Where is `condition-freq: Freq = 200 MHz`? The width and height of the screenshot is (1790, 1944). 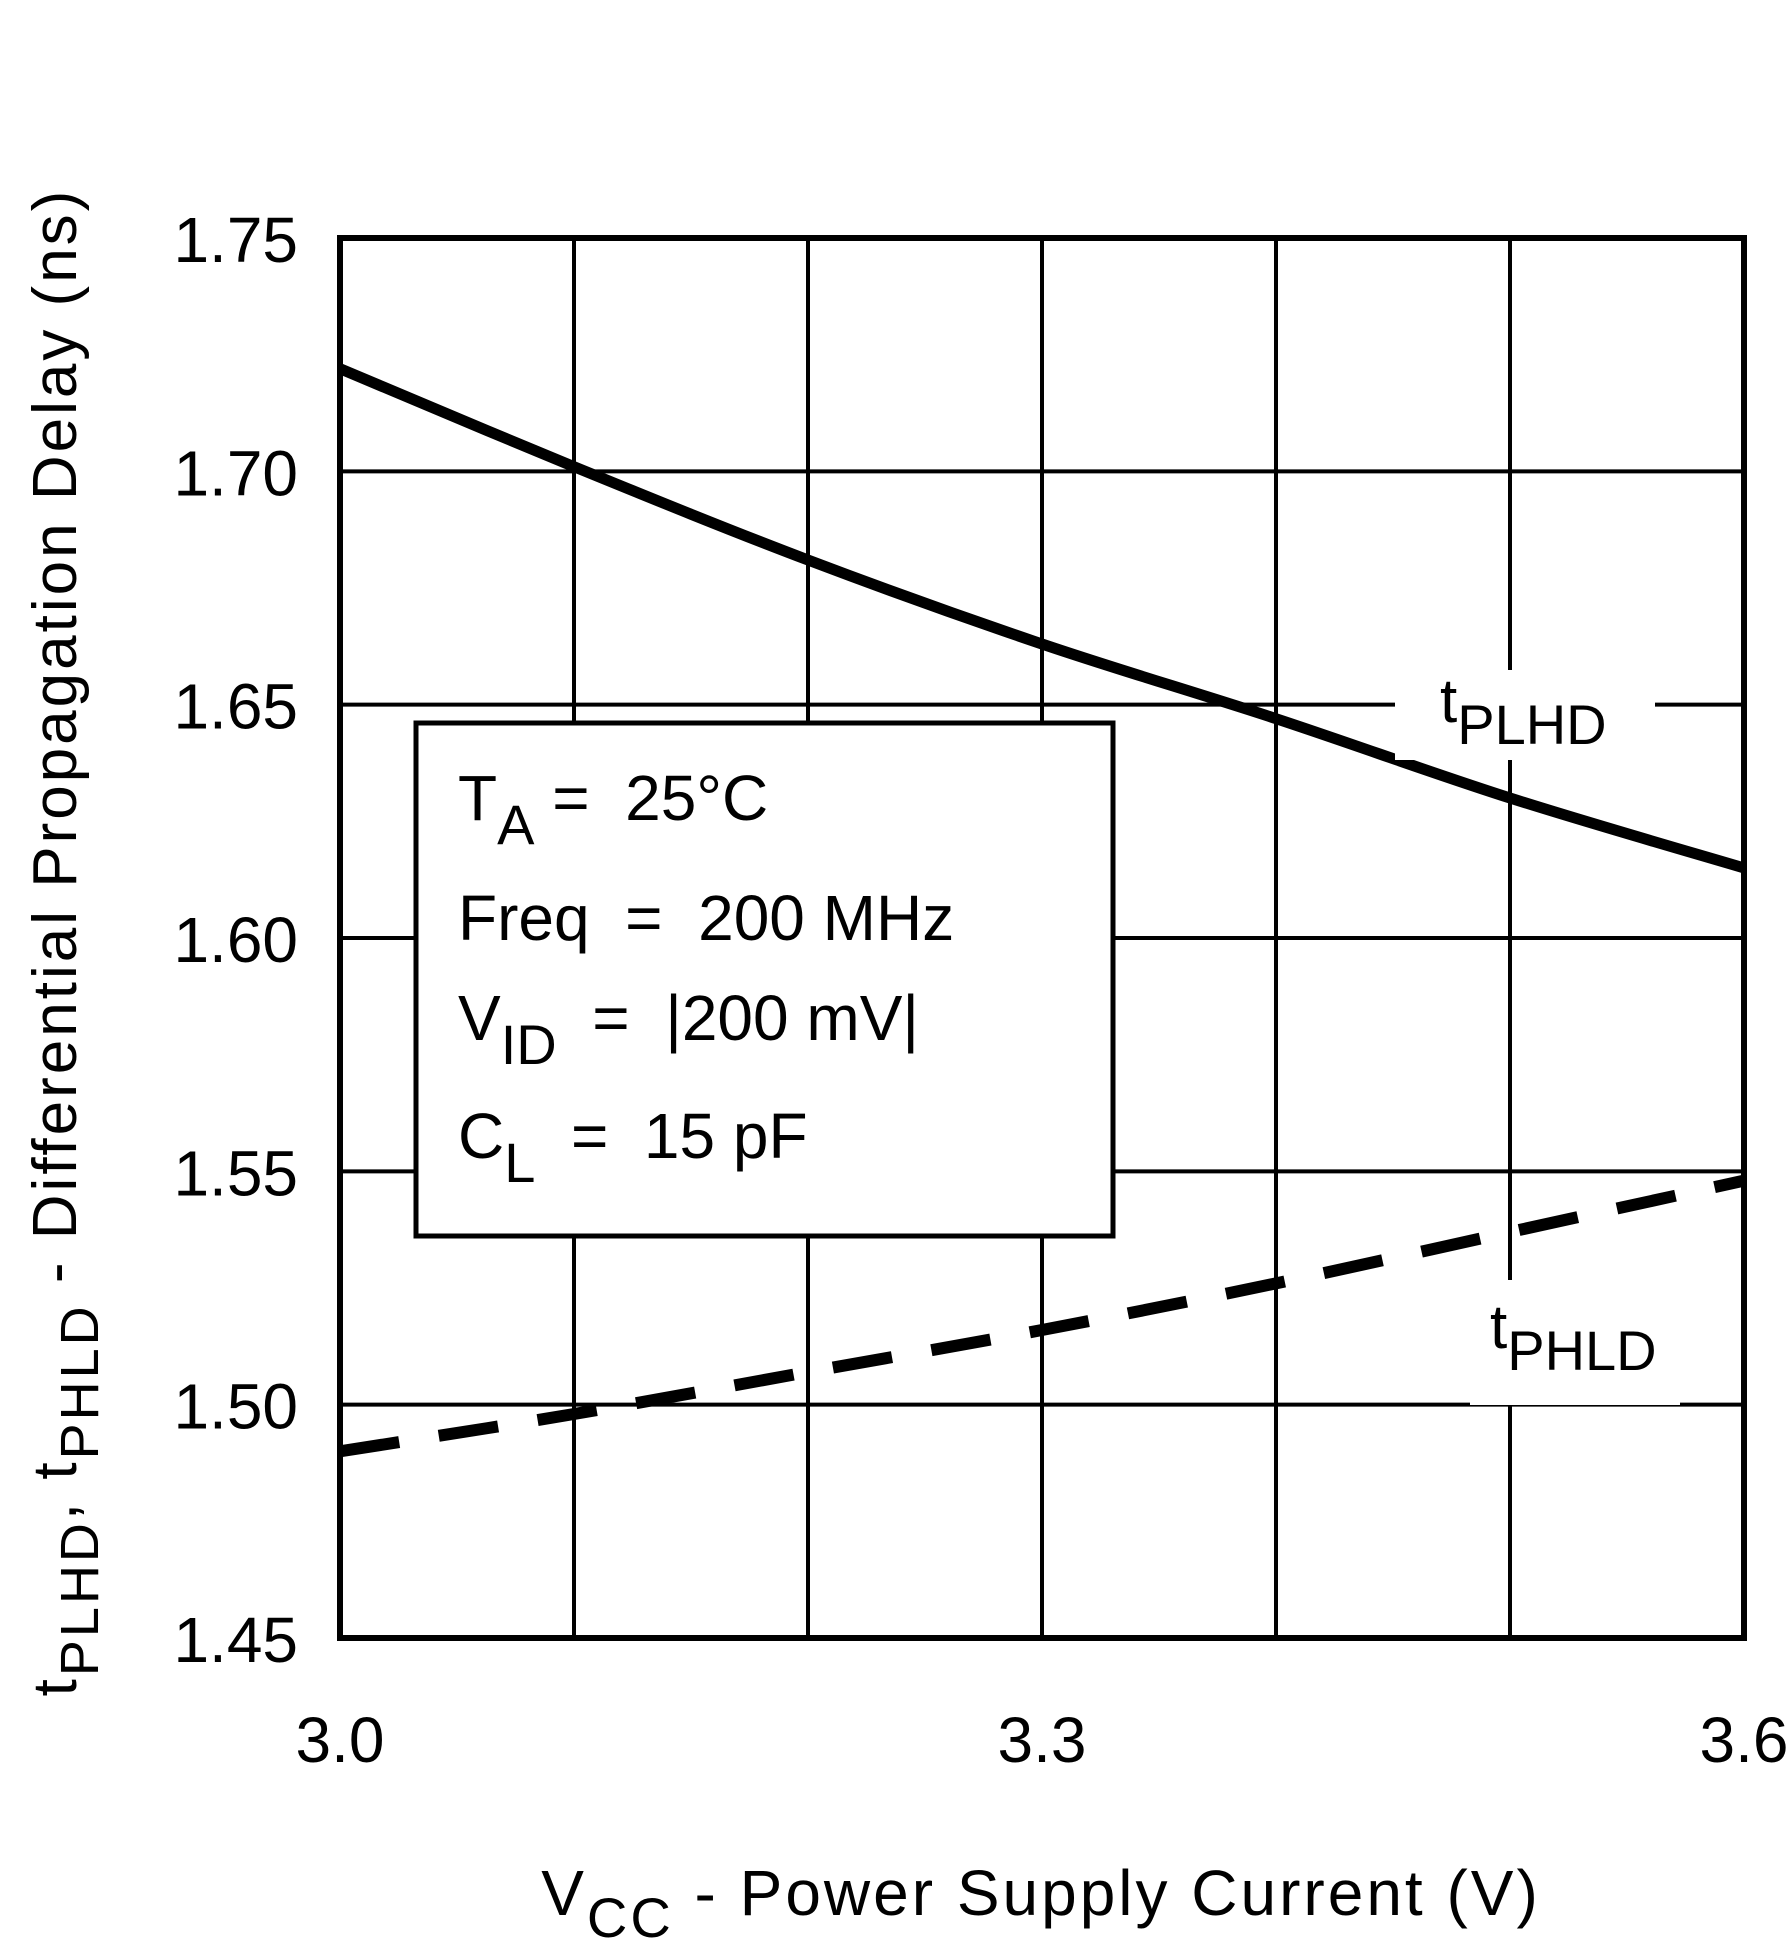
condition-freq: Freq = 200 MHz is located at coordinates (706, 918).